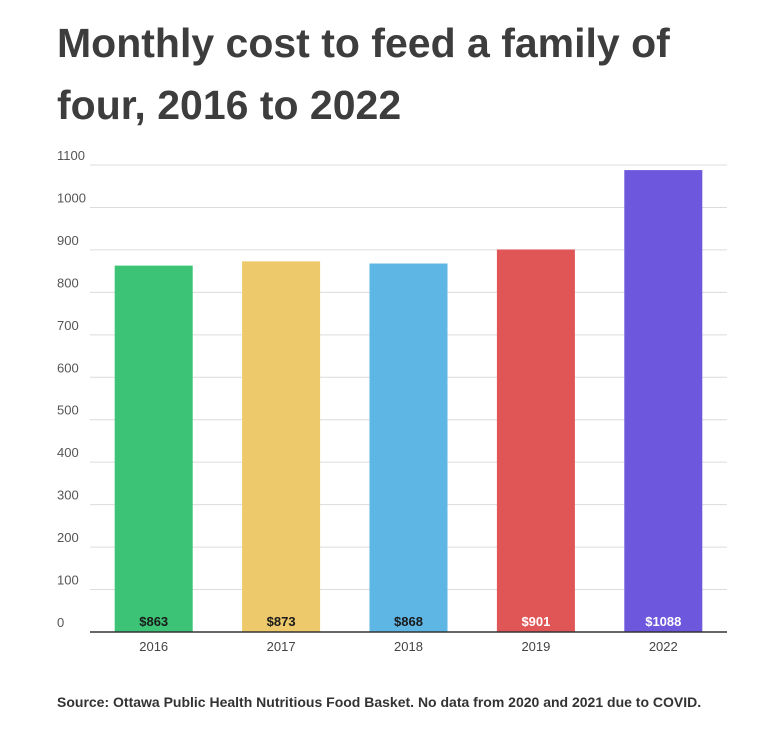 The image size is (780, 749). What do you see at coordinates (60, 622) in the screenshot?
I see `y-tick-label: 0` at bounding box center [60, 622].